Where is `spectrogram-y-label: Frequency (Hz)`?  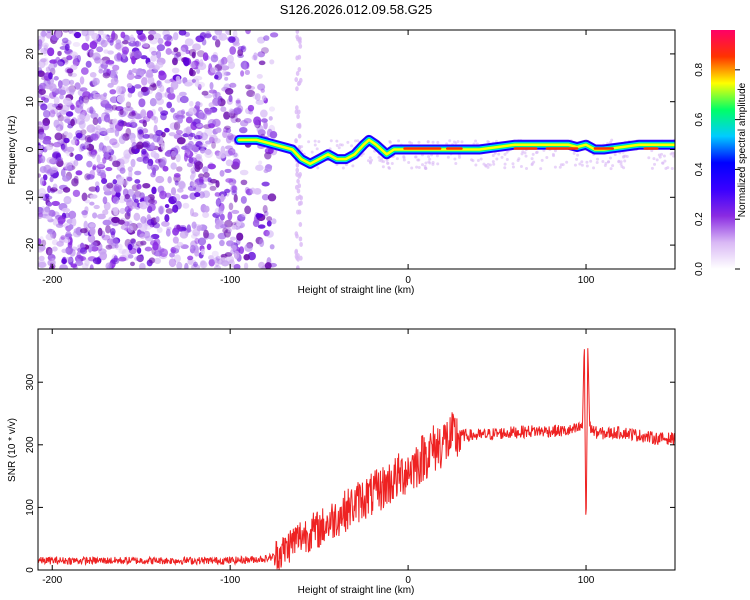
spectrogram-y-label: Frequency (Hz) is located at coordinates (12, 150).